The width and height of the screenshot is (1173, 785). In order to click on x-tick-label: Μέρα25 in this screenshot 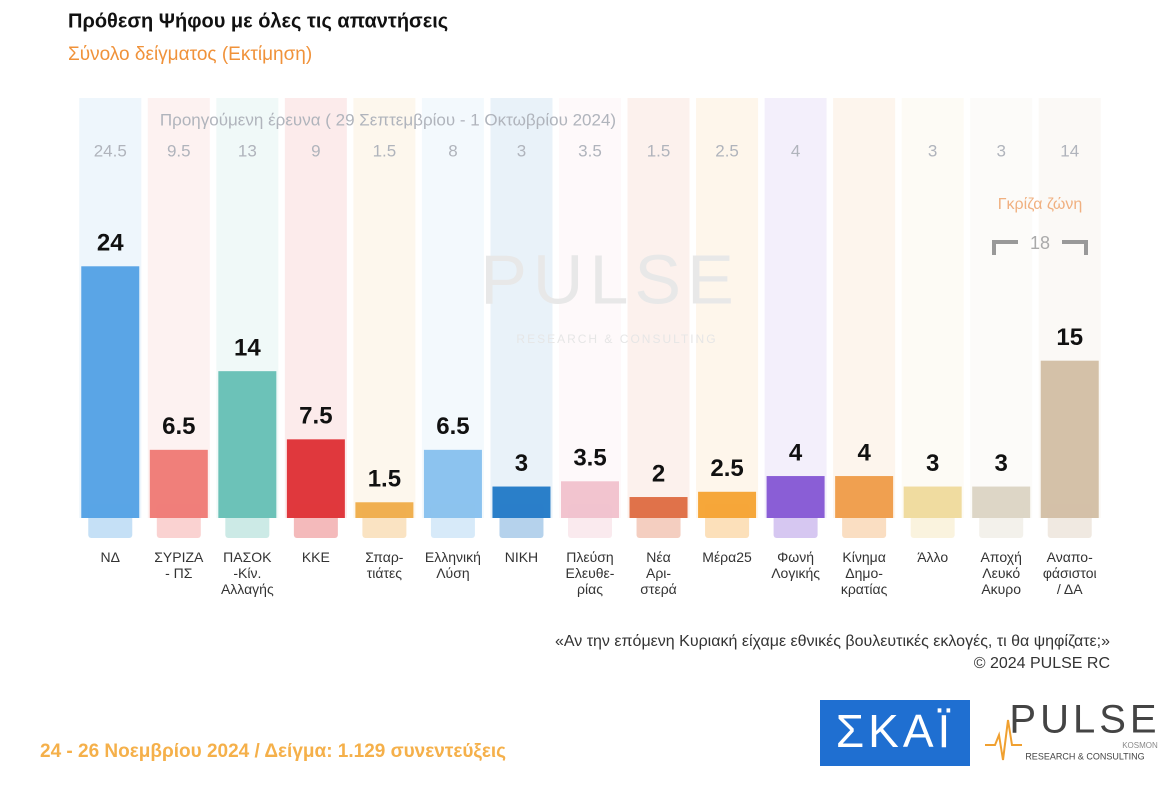, I will do `click(727, 557)`.